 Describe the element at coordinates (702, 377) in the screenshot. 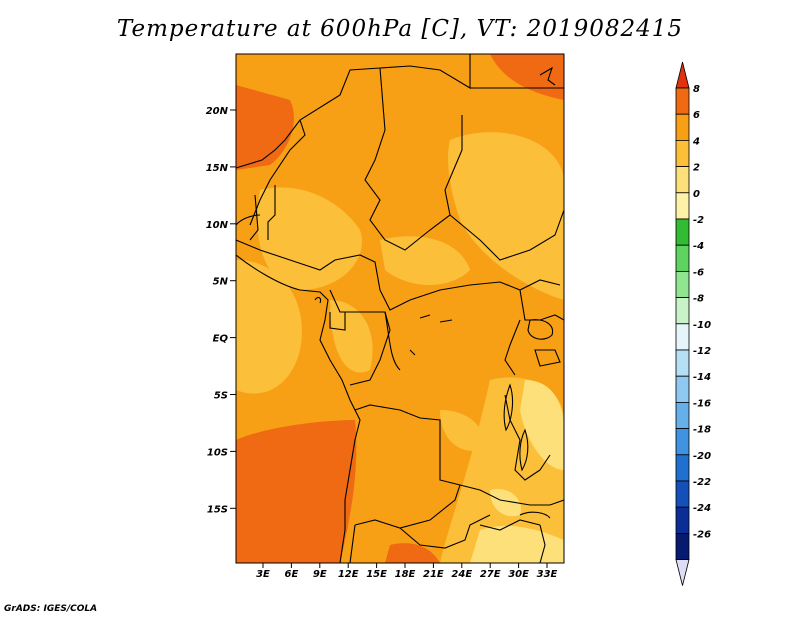

I see `colorbar-label: -14` at that location.